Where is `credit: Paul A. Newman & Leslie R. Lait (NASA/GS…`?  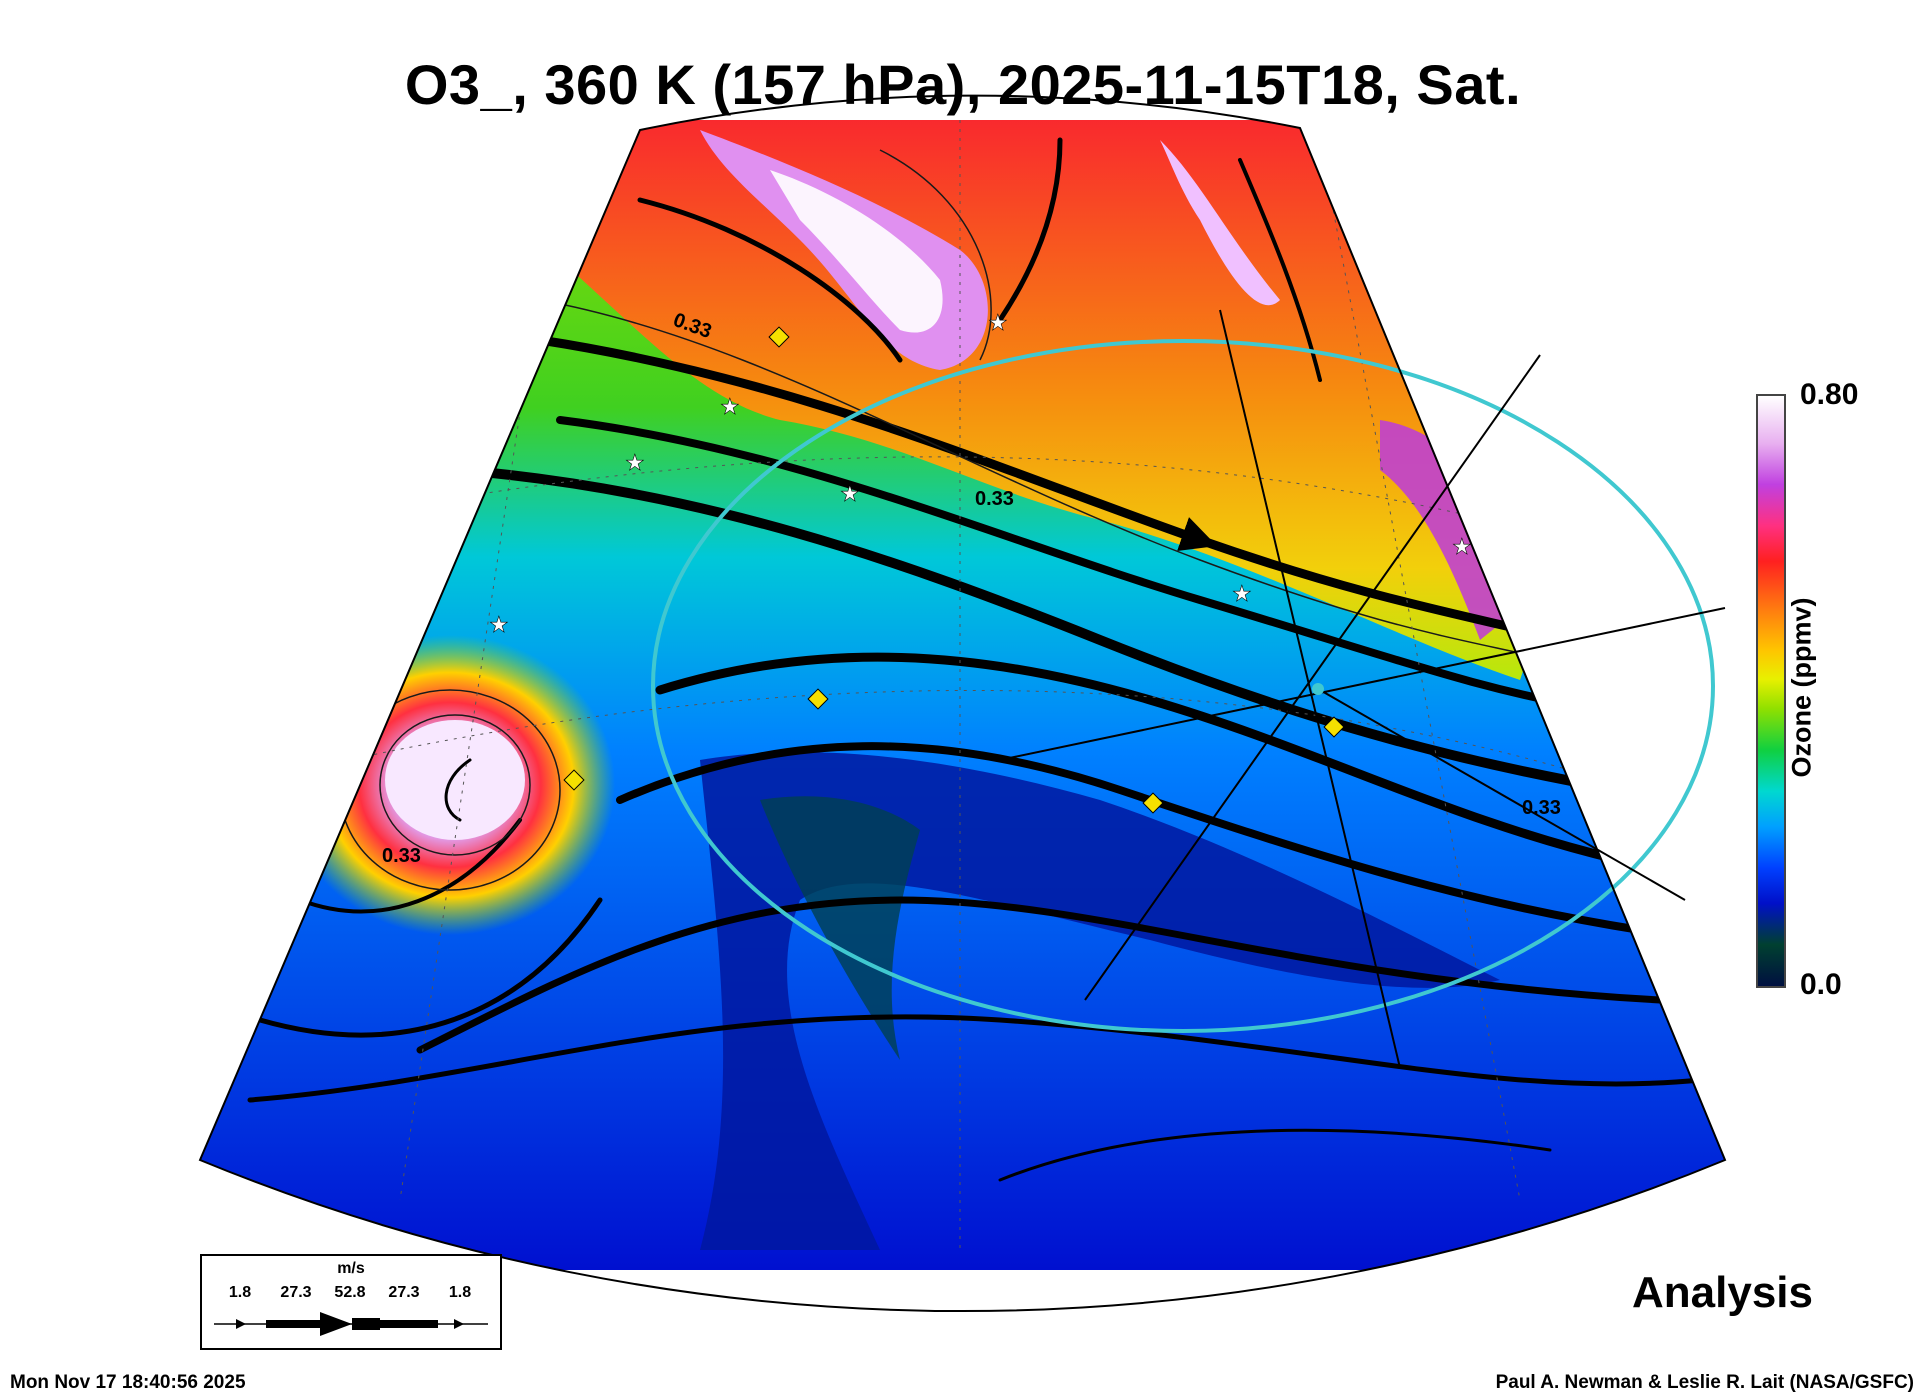
credit: Paul A. Newman & Leslie R. Lait (NASA/GS… is located at coordinates (1704, 1382).